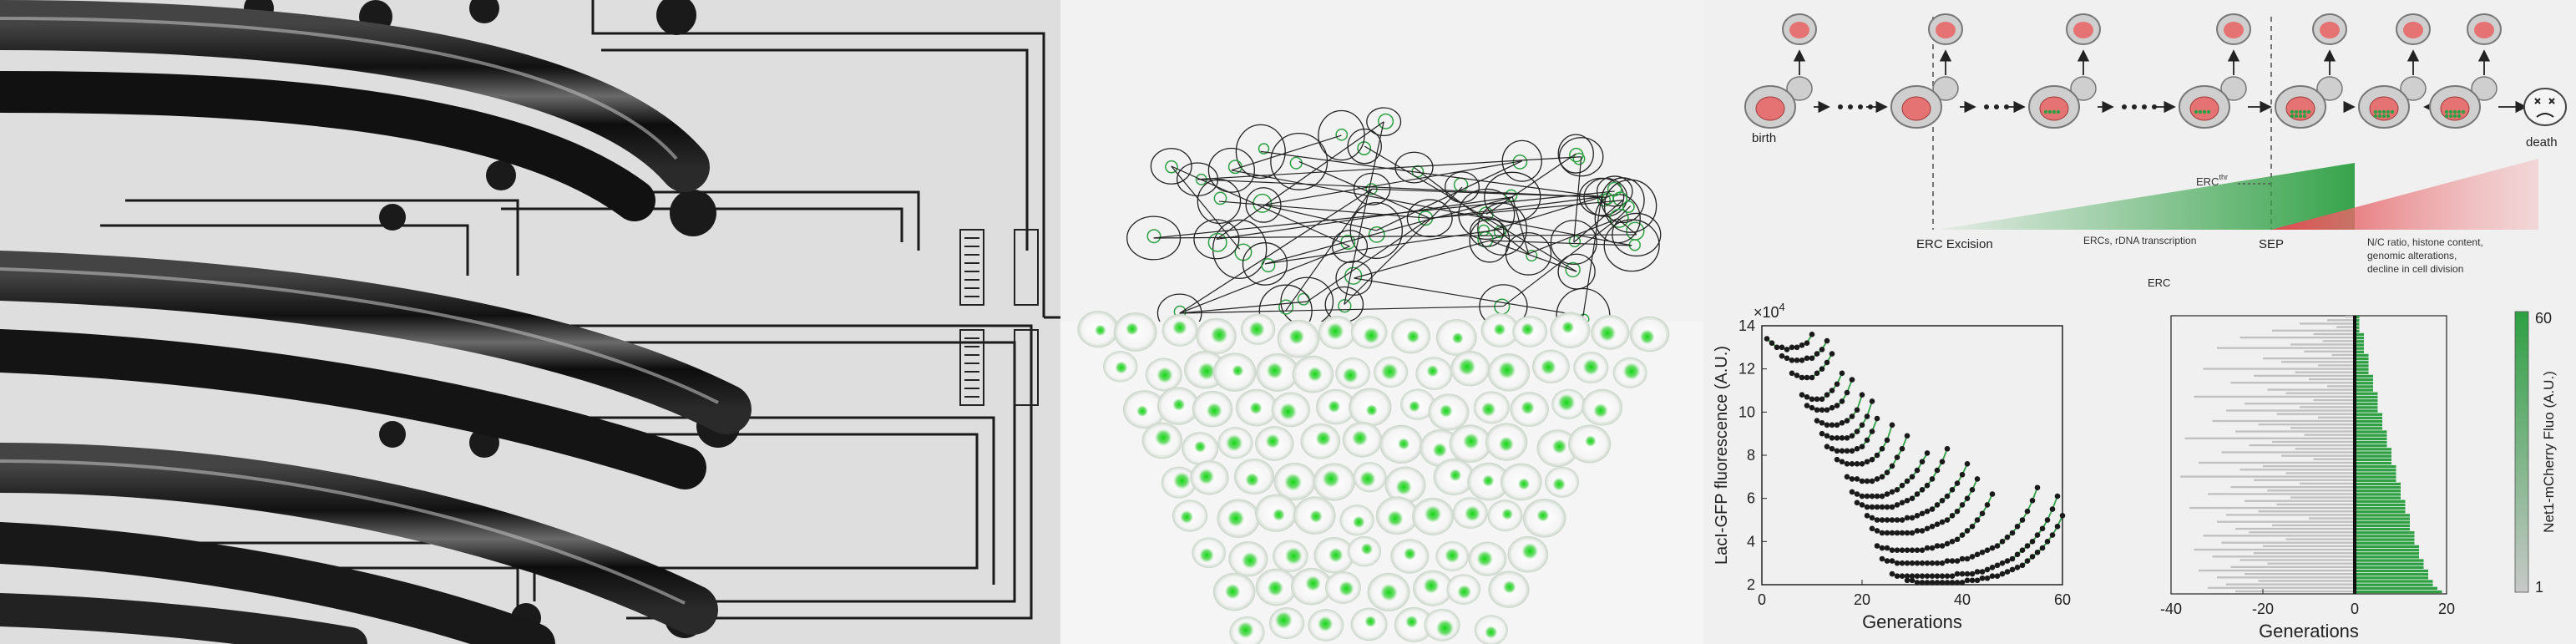  Describe the element at coordinates (1632, 245) in the screenshot. I see `cell-outline` at that location.